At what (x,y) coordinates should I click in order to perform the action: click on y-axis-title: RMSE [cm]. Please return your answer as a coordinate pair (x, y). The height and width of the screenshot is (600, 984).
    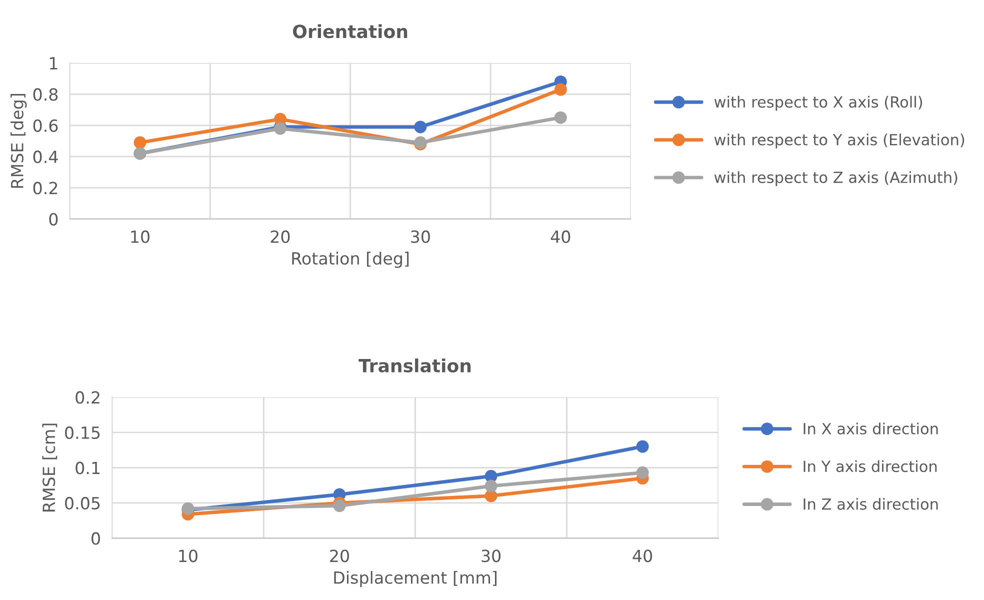
    Looking at the image, I should click on (50, 468).